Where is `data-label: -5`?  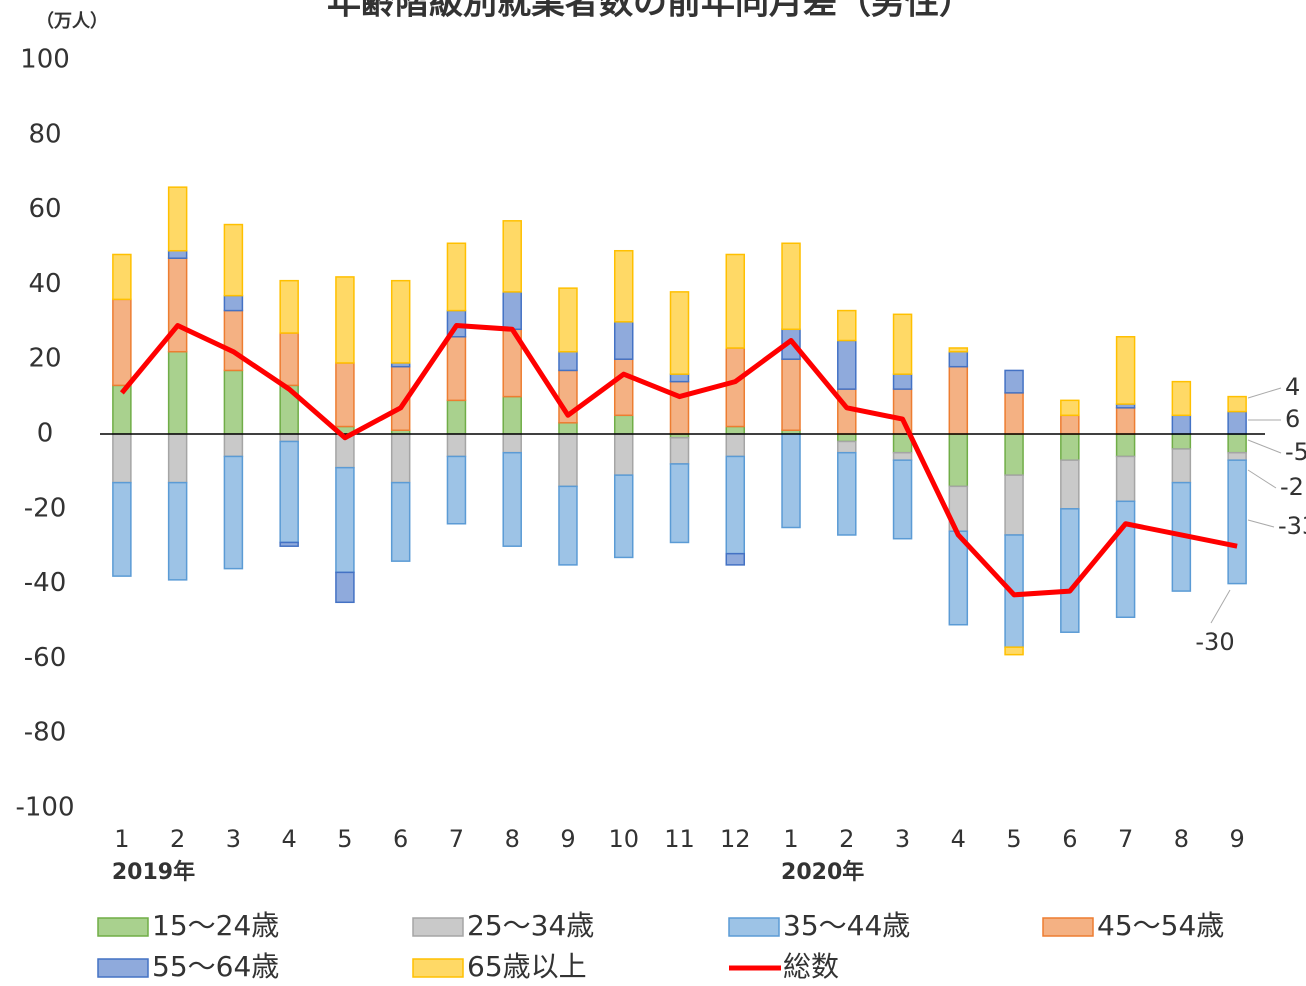
data-label: -5 is located at coordinates (1295, 452).